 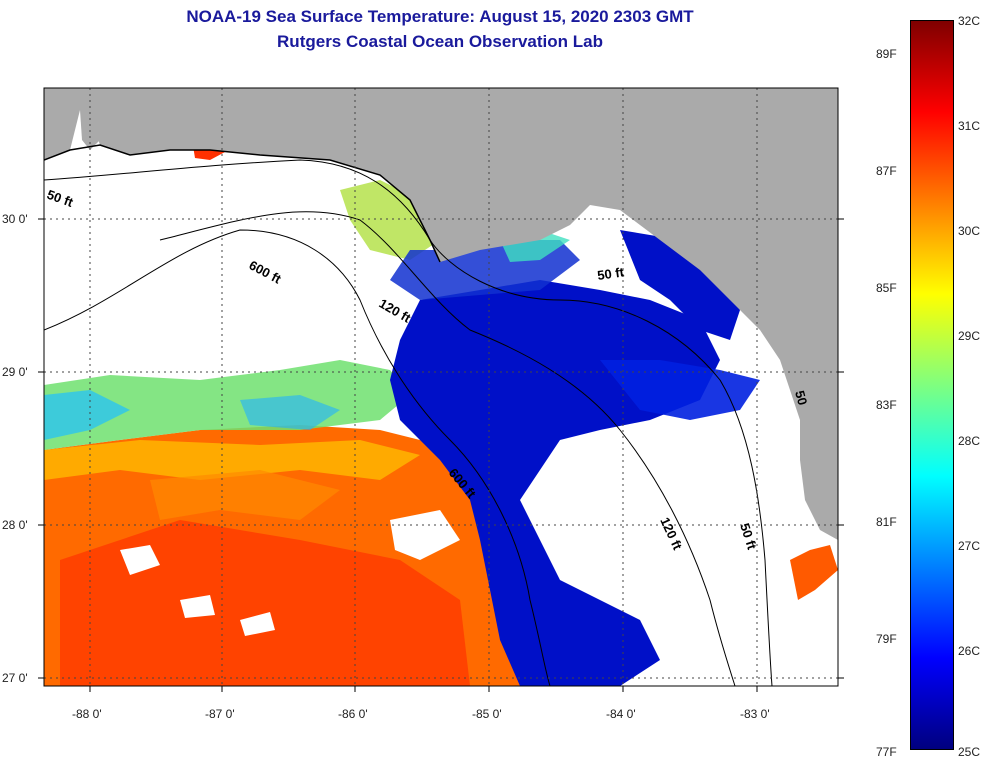 I want to click on cyan-water-band, so click(x=87, y=415).